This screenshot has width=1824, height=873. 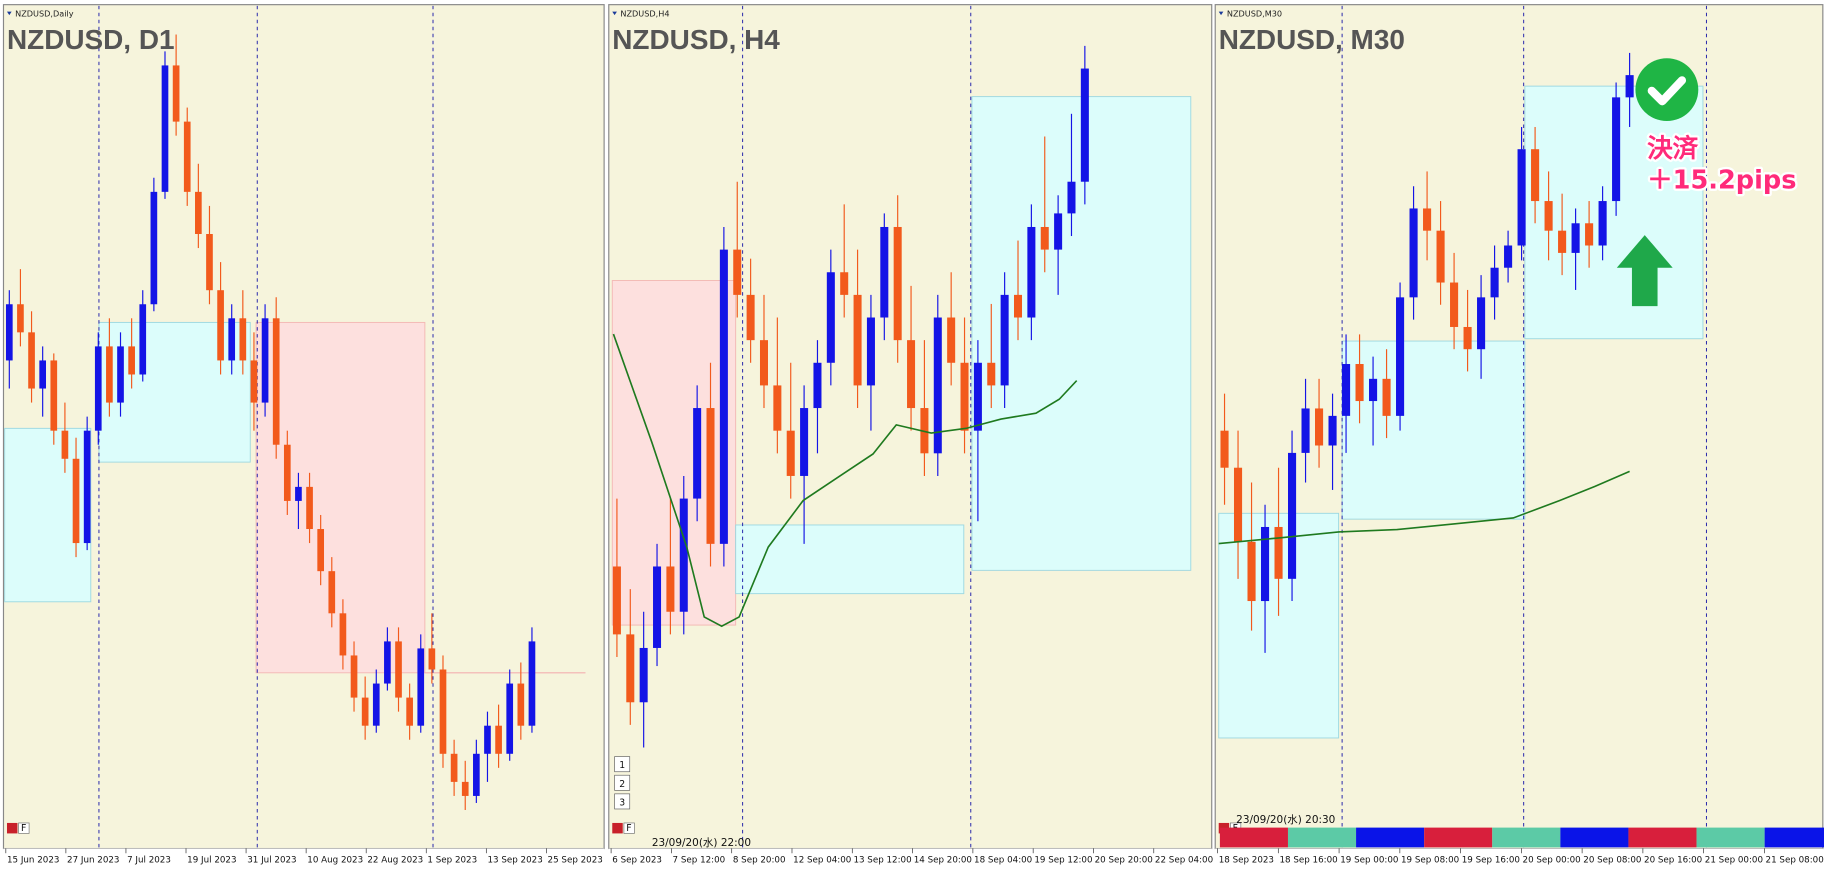 I want to click on date-label: 18 Sep 04:00, so click(x=1003, y=861).